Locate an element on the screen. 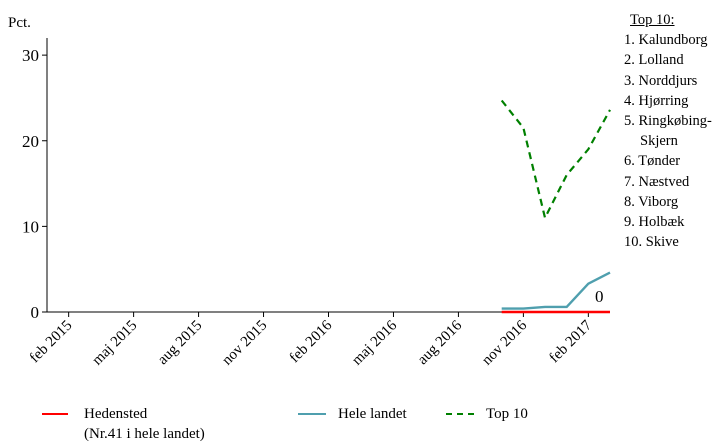 The height and width of the screenshot is (443, 725). y-tick-label: 30 is located at coordinates (30, 55).